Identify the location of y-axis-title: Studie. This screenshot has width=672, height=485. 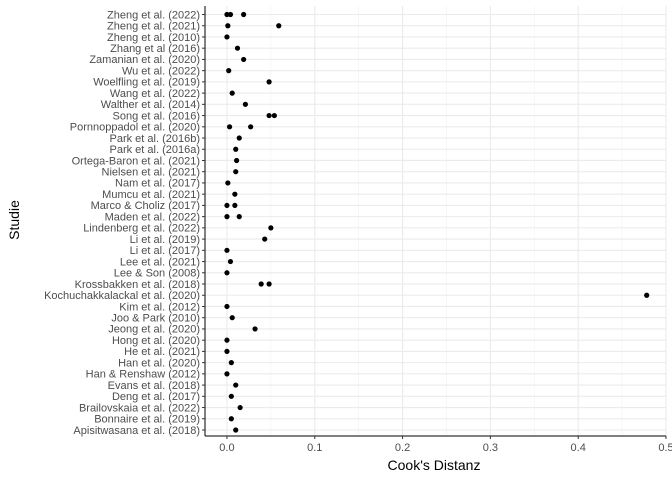
(14, 220).